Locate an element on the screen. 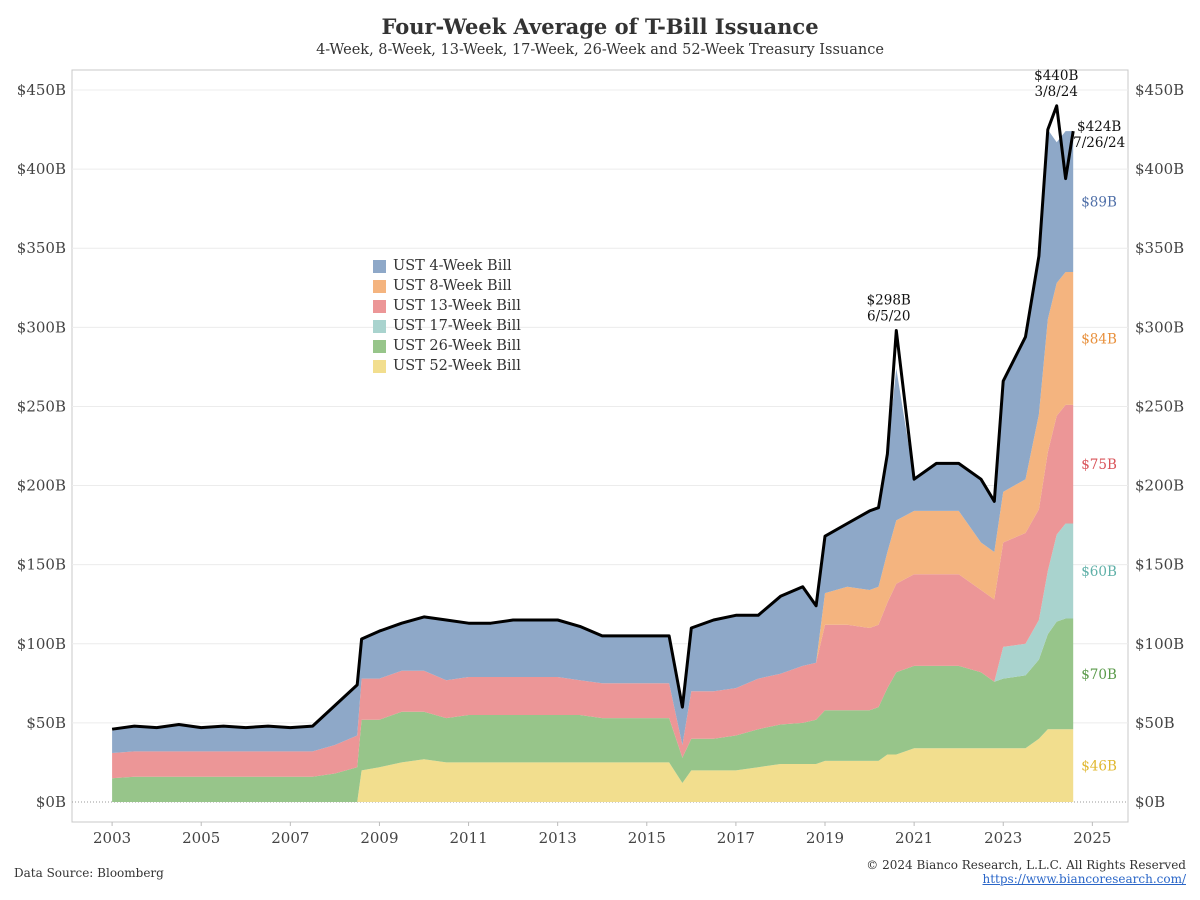 This screenshot has width=1200, height=900. y-tick-label-right: $450B is located at coordinates (1159, 90).